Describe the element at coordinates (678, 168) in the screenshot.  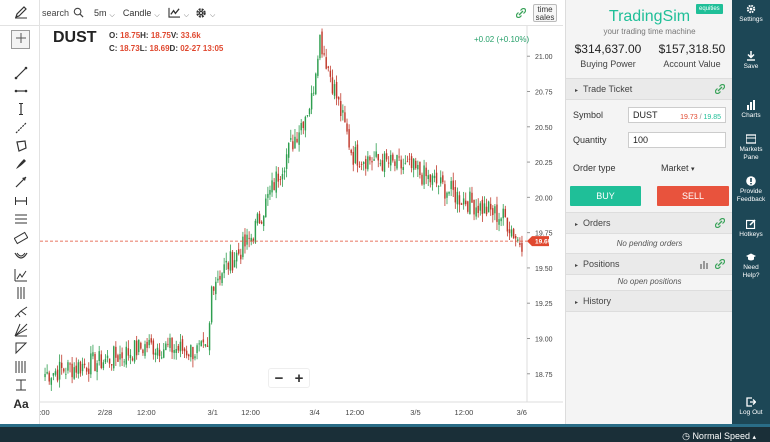
I see `order-type-select: Market ▾` at that location.